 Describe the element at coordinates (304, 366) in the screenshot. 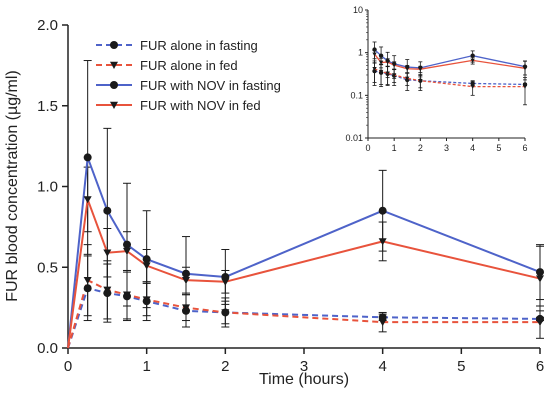

I see `x-tick-label: 3` at that location.